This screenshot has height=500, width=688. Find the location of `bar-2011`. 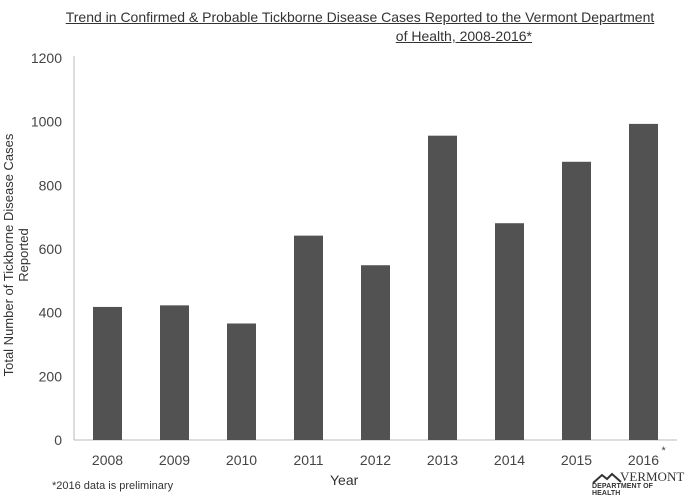

bar-2011 is located at coordinates (308, 337).